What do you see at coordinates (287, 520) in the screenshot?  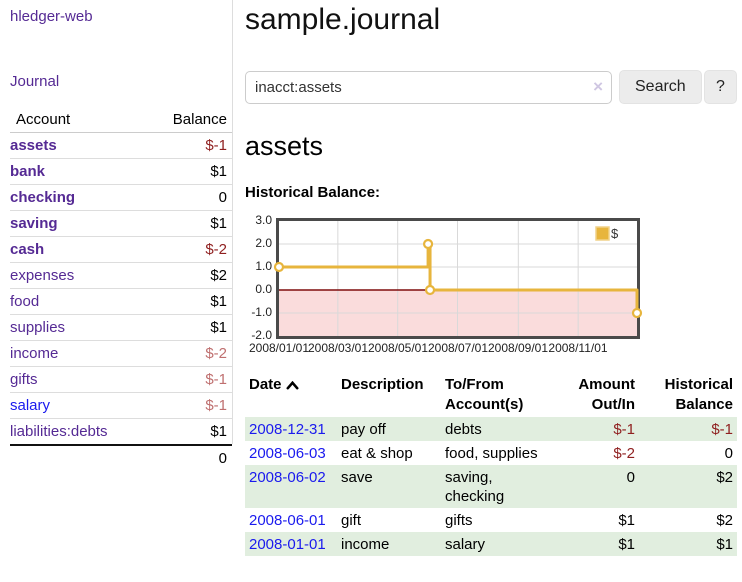 I see `transaction-date-link: 2008-06-01` at bounding box center [287, 520].